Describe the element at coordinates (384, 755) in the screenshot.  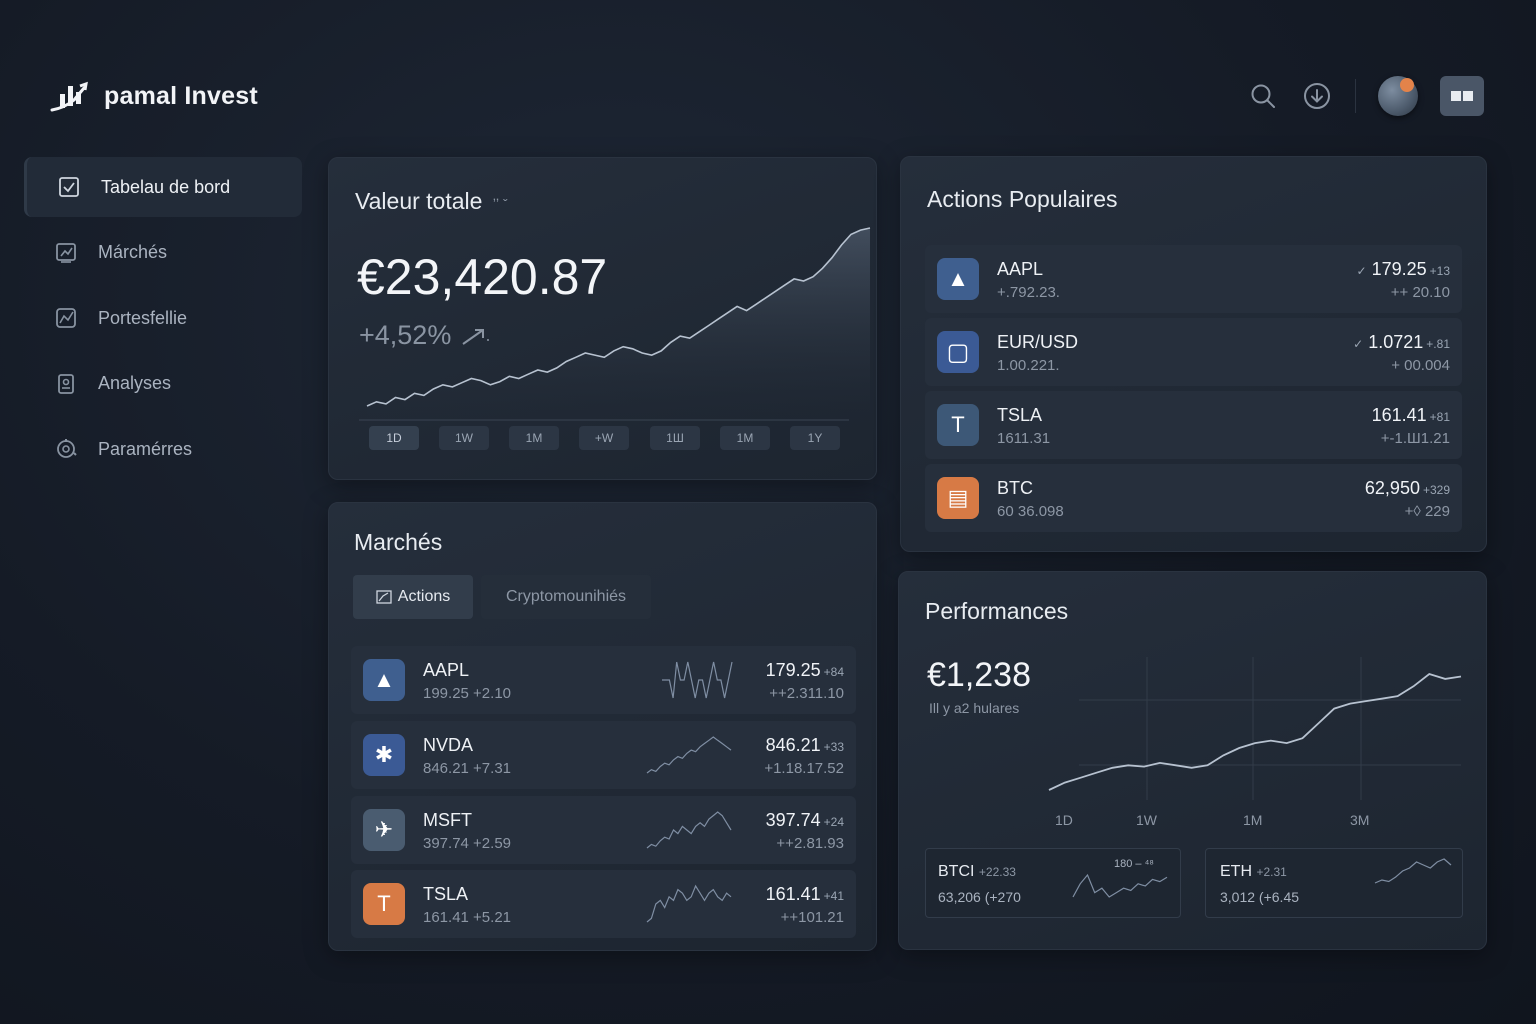
I see `nvda-logo-icon: ✱` at that location.